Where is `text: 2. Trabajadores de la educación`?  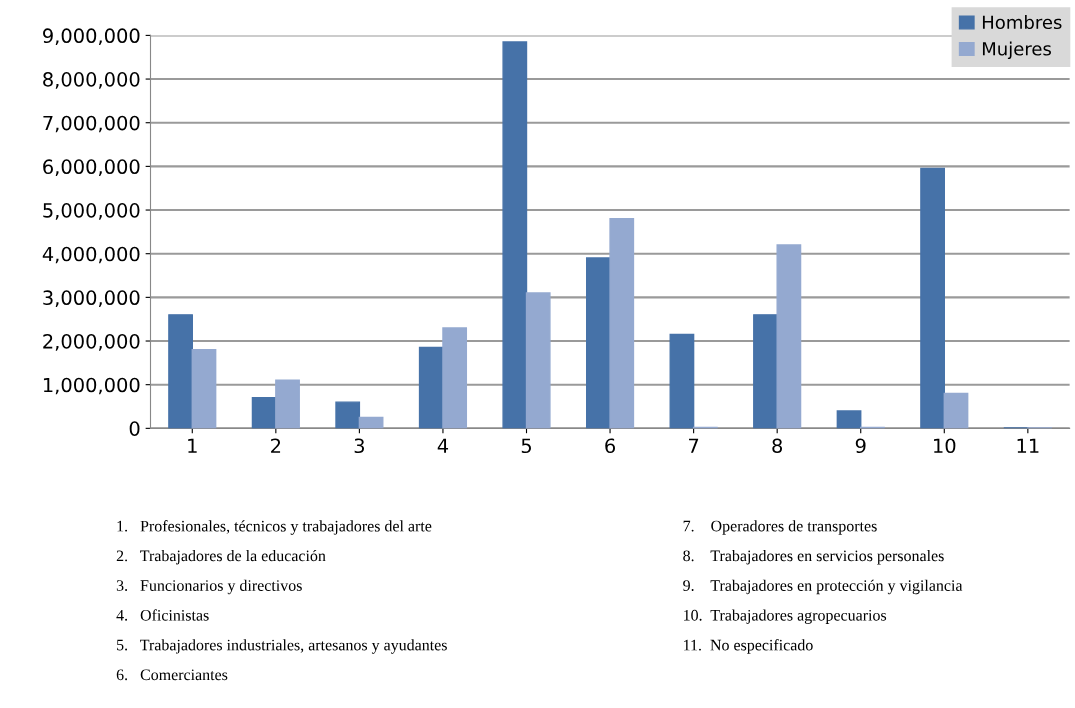 text: 2. Trabajadores de la educación is located at coordinates (221, 557).